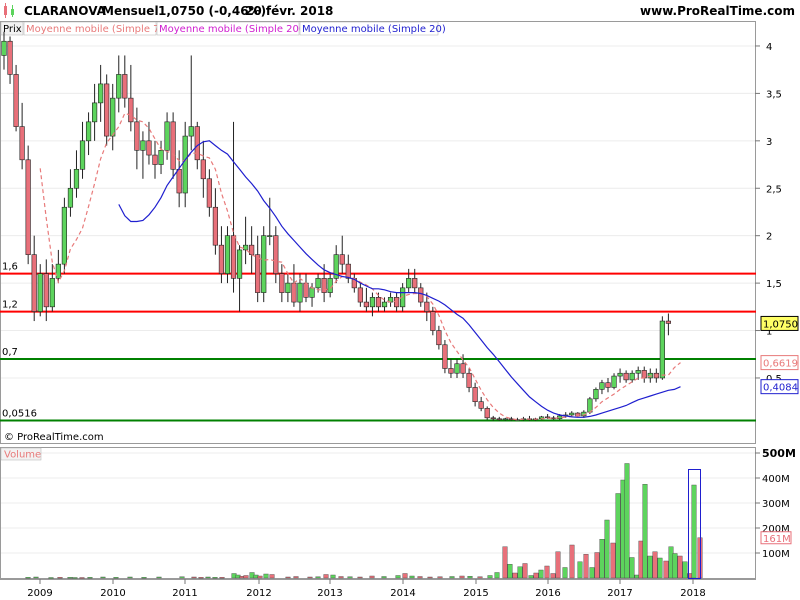 The image size is (800, 600). Describe the element at coordinates (769, 237) in the screenshot. I see `price-tick-label: 2` at that location.